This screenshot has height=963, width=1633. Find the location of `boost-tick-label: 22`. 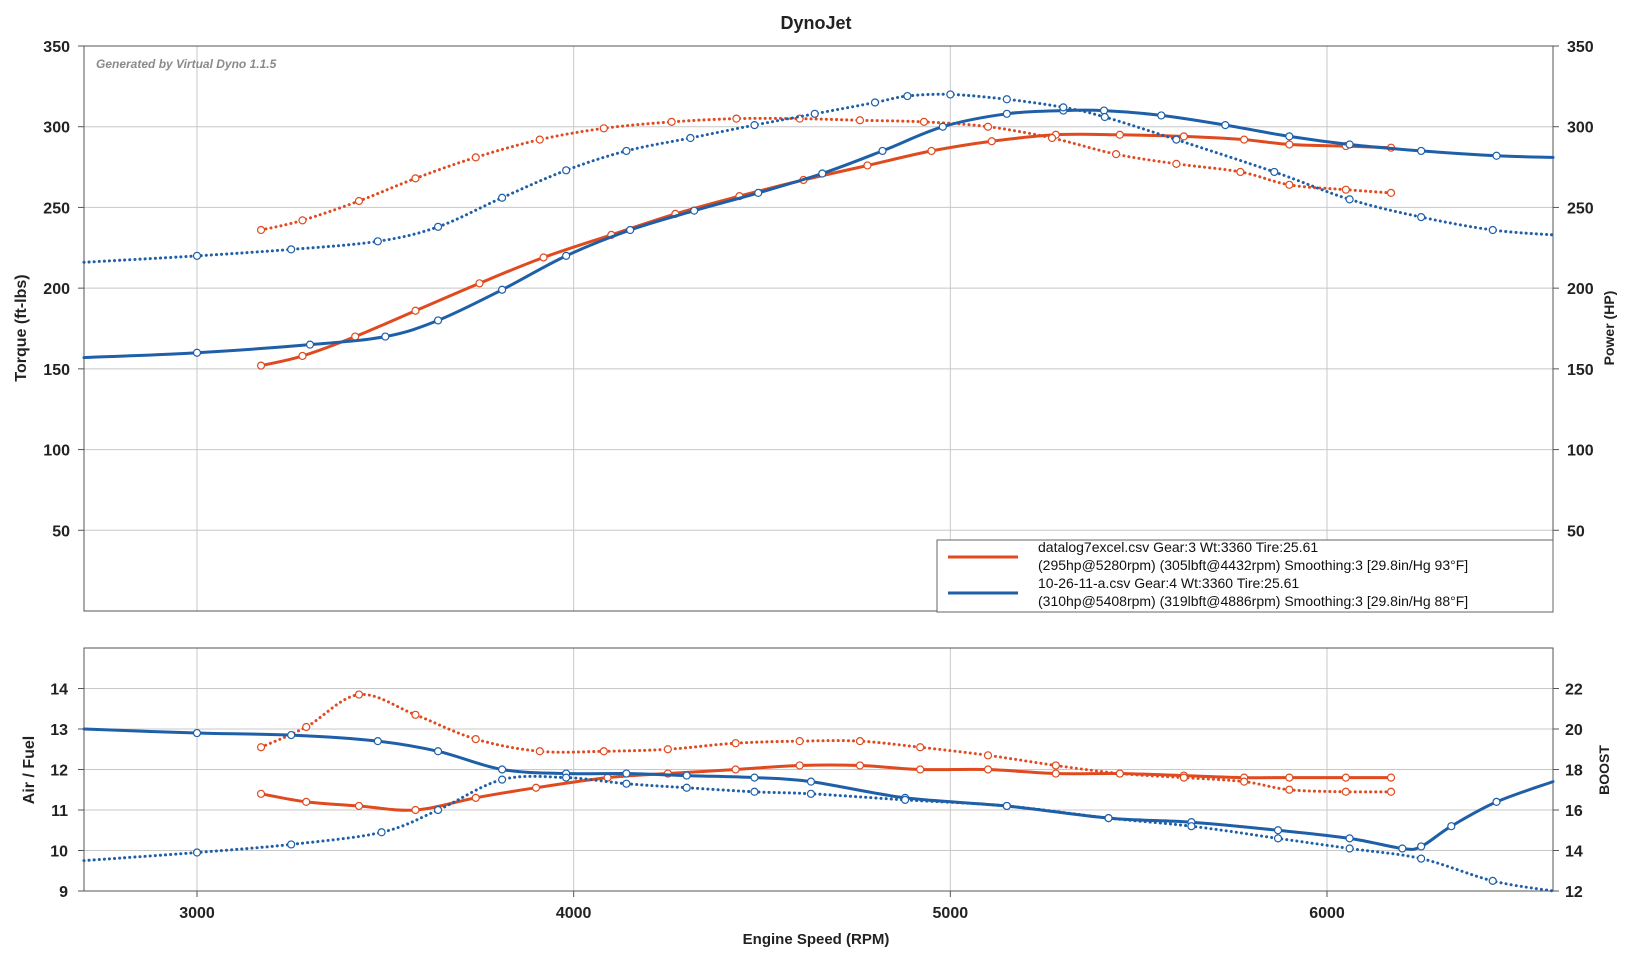

boost-tick-label: 22 is located at coordinates (1574, 690).